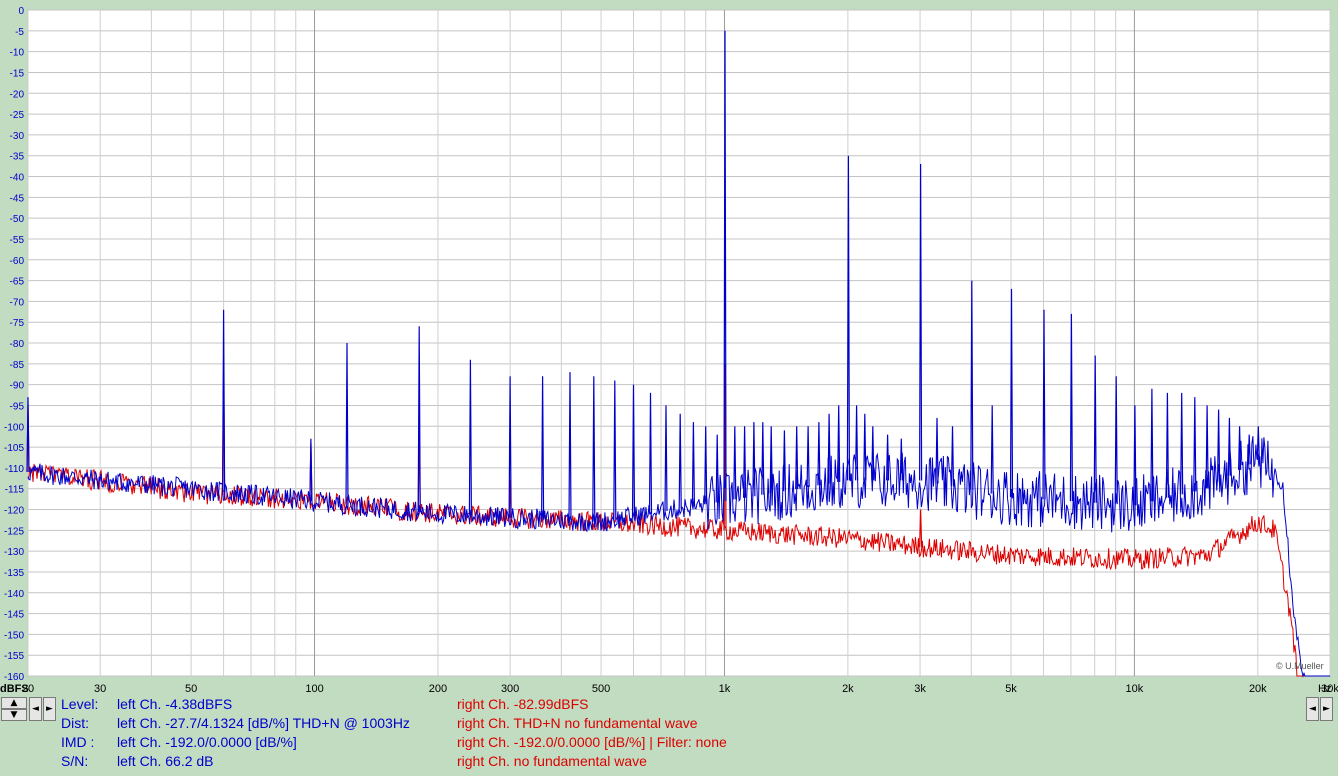 Image resolution: width=1338 pixels, height=776 pixels. I want to click on x-tick-label: 200, so click(438, 688).